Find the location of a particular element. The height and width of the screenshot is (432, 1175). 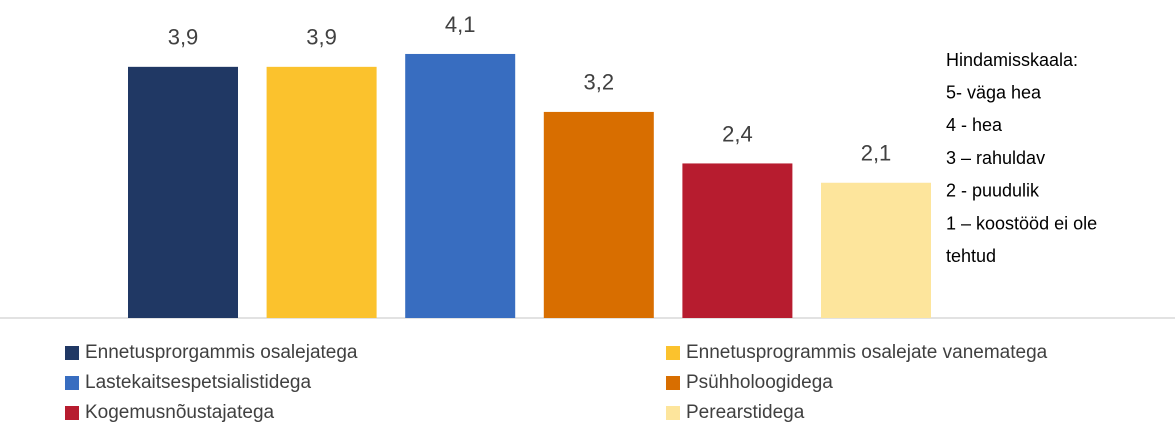

value-label: 3,2 is located at coordinates (599, 82).